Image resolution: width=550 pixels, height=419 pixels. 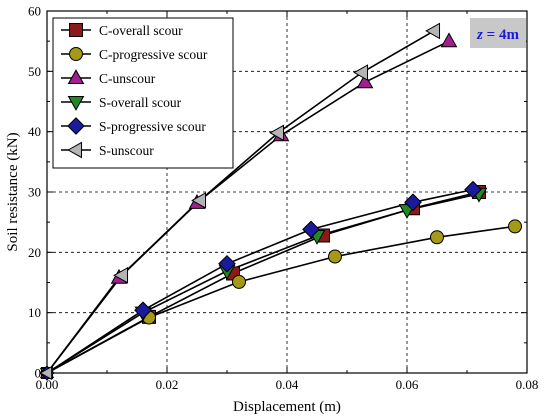 What do you see at coordinates (479, 35) in the screenshot?
I see `annotation-italic: z` at bounding box center [479, 35].